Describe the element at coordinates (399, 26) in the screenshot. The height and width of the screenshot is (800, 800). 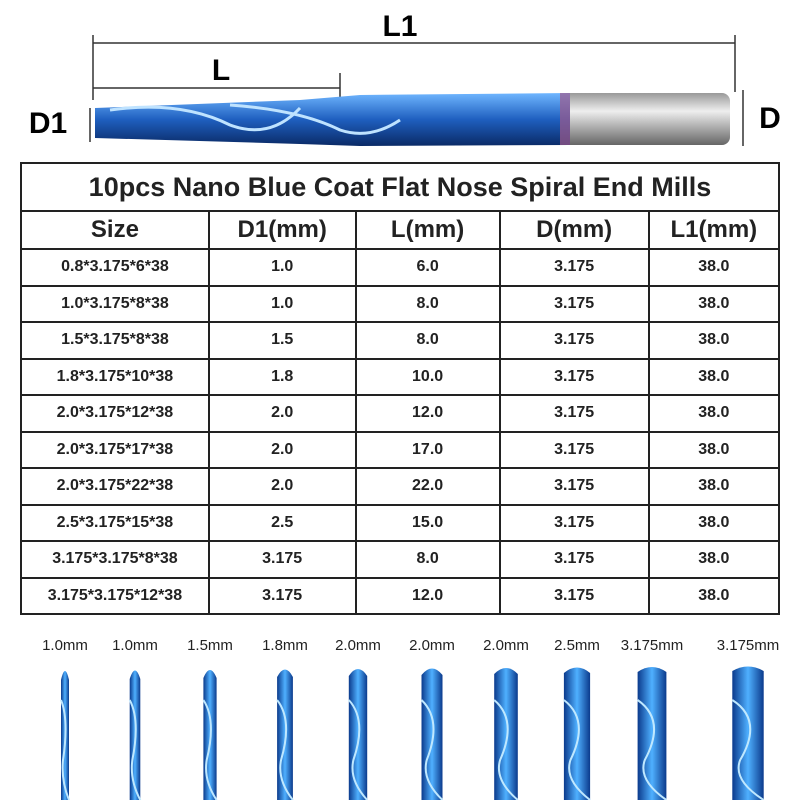
I see `label-l1: L1` at that location.